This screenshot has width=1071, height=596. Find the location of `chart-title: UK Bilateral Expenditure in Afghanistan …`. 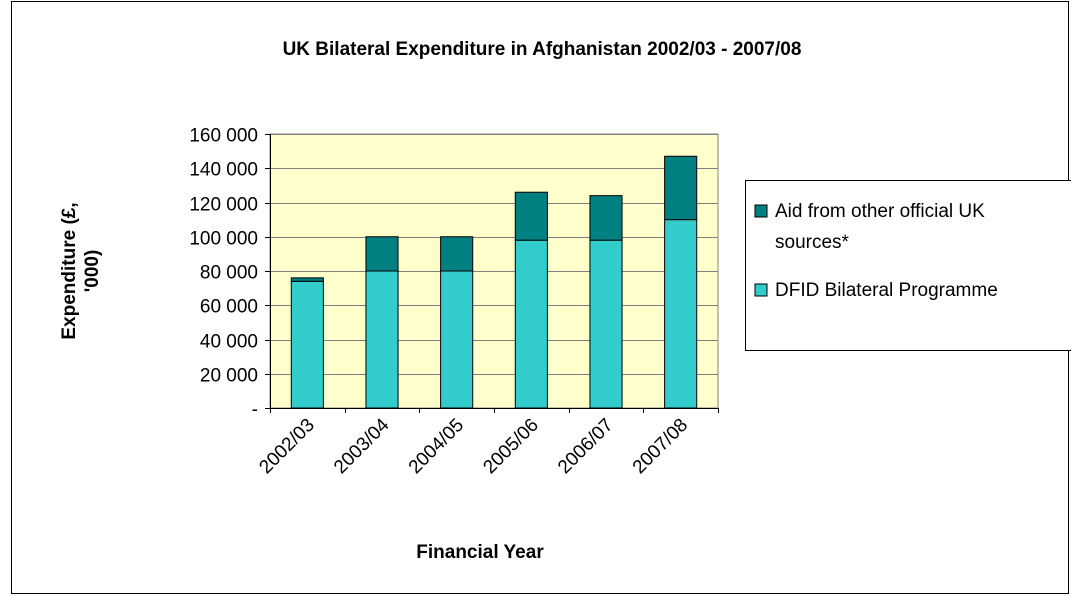

chart-title: UK Bilateral Expenditure in Afghanistan … is located at coordinates (542, 49).